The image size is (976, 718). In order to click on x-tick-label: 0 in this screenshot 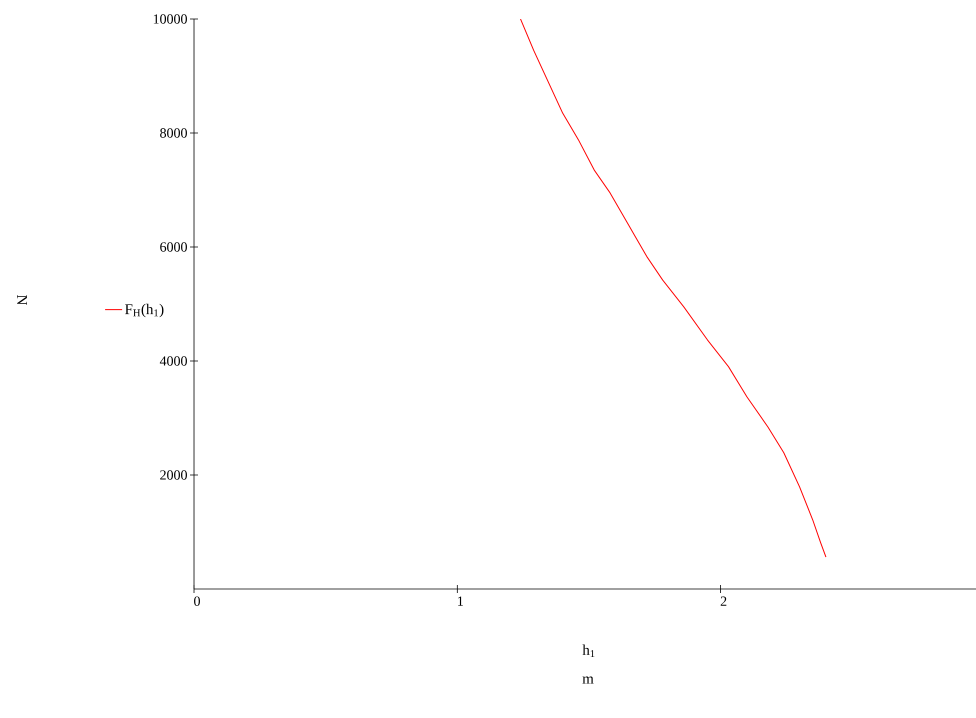, I will do `click(197, 601)`.